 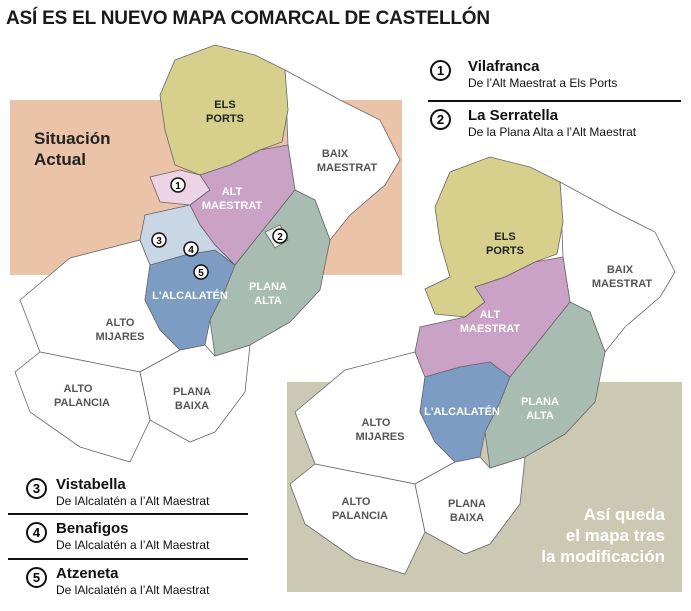 What do you see at coordinates (225, 119) in the screenshot?
I see `label-els-ports-2: PORTS` at bounding box center [225, 119].